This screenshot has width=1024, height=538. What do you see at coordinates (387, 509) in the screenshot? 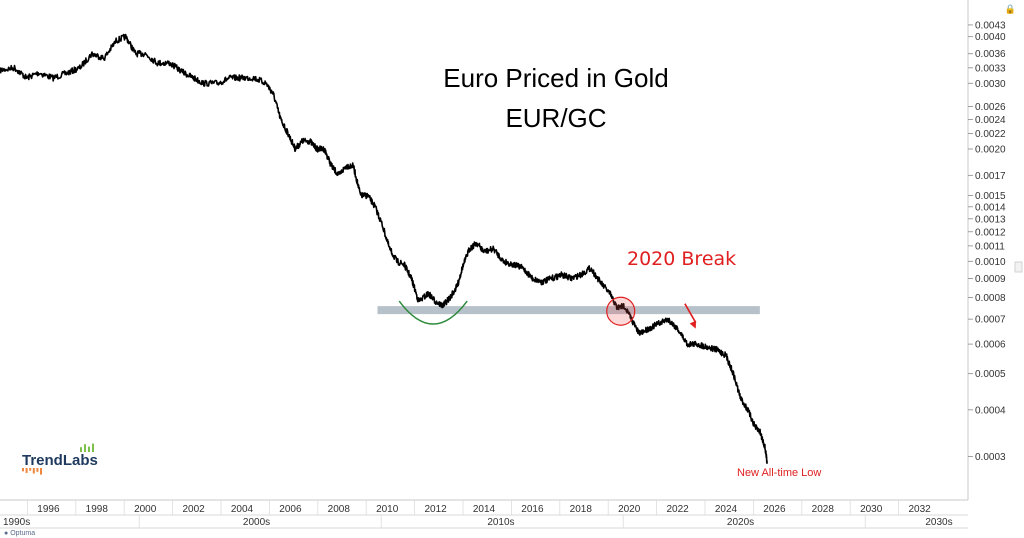
I see `x-tick-label: 2010` at bounding box center [387, 509].